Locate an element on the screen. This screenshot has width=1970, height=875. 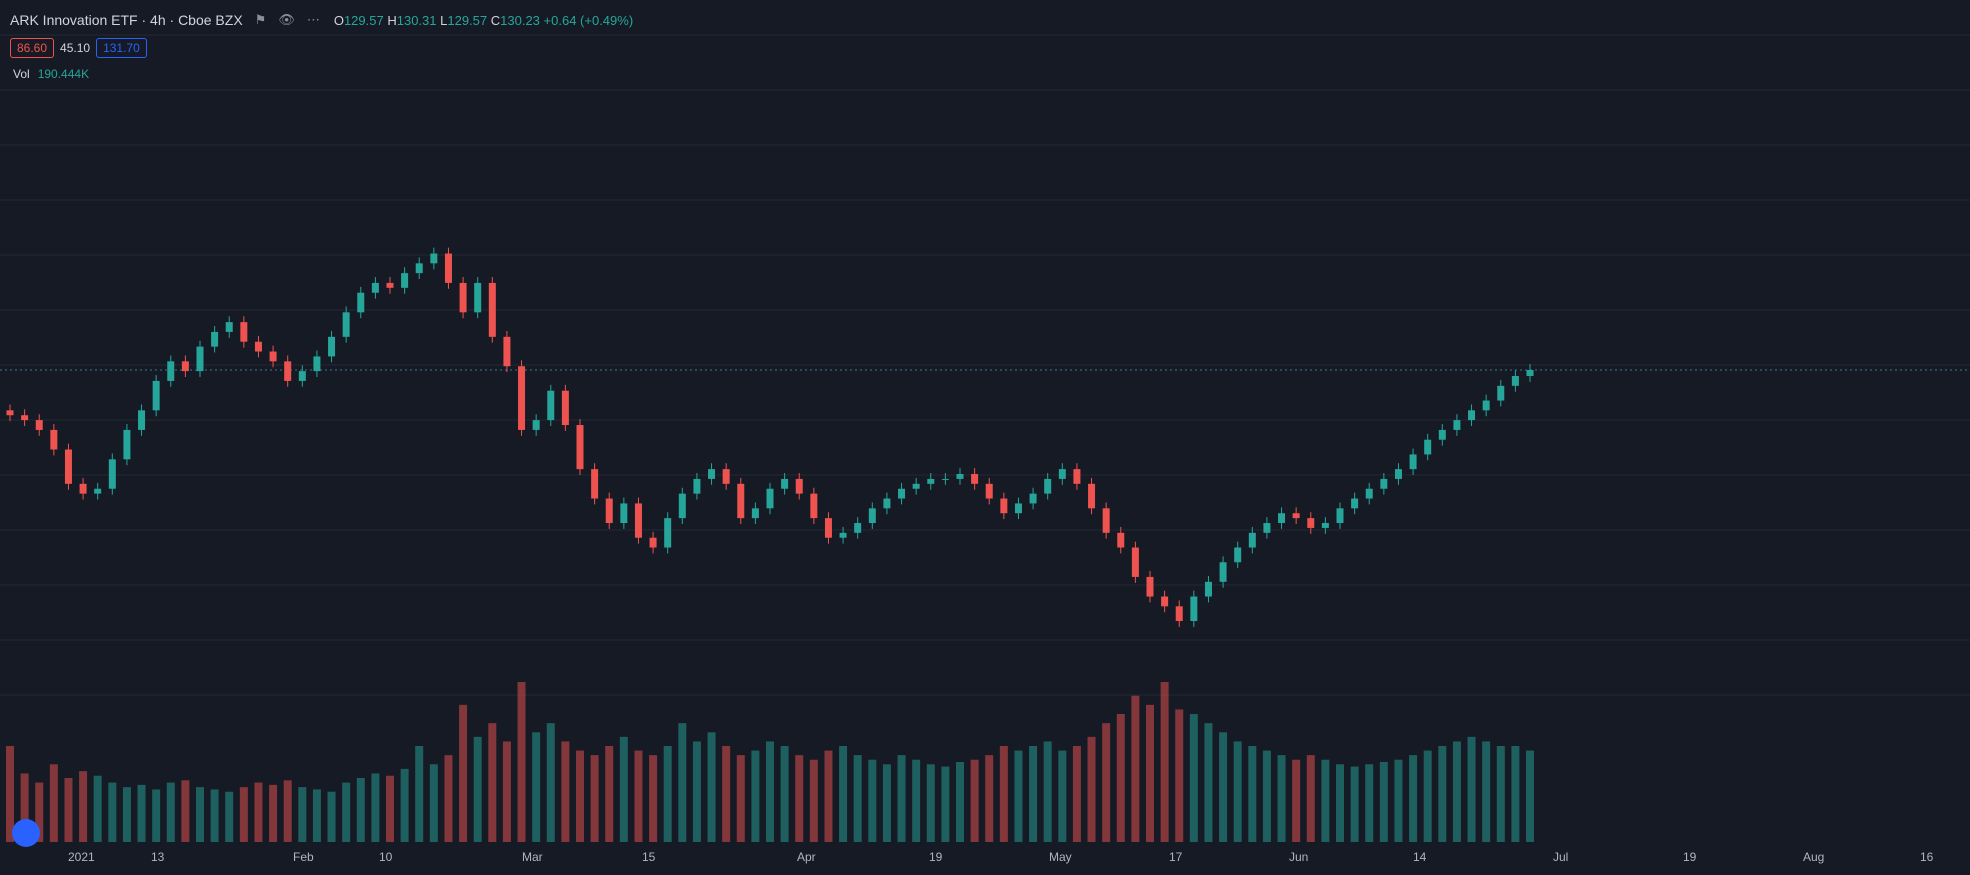
time-axis-label: Jun is located at coordinates (1299, 857).